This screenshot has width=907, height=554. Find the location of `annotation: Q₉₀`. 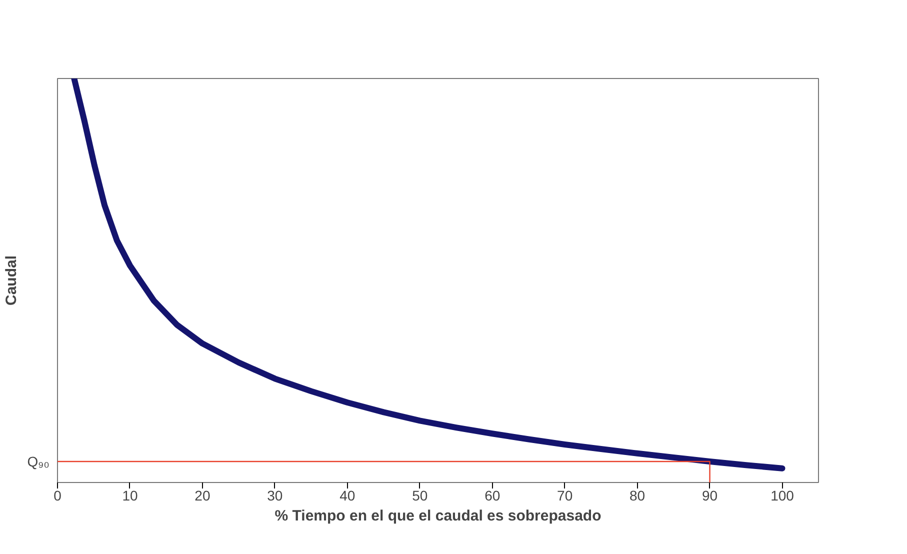

annotation: Q₉₀ is located at coordinates (38, 461).